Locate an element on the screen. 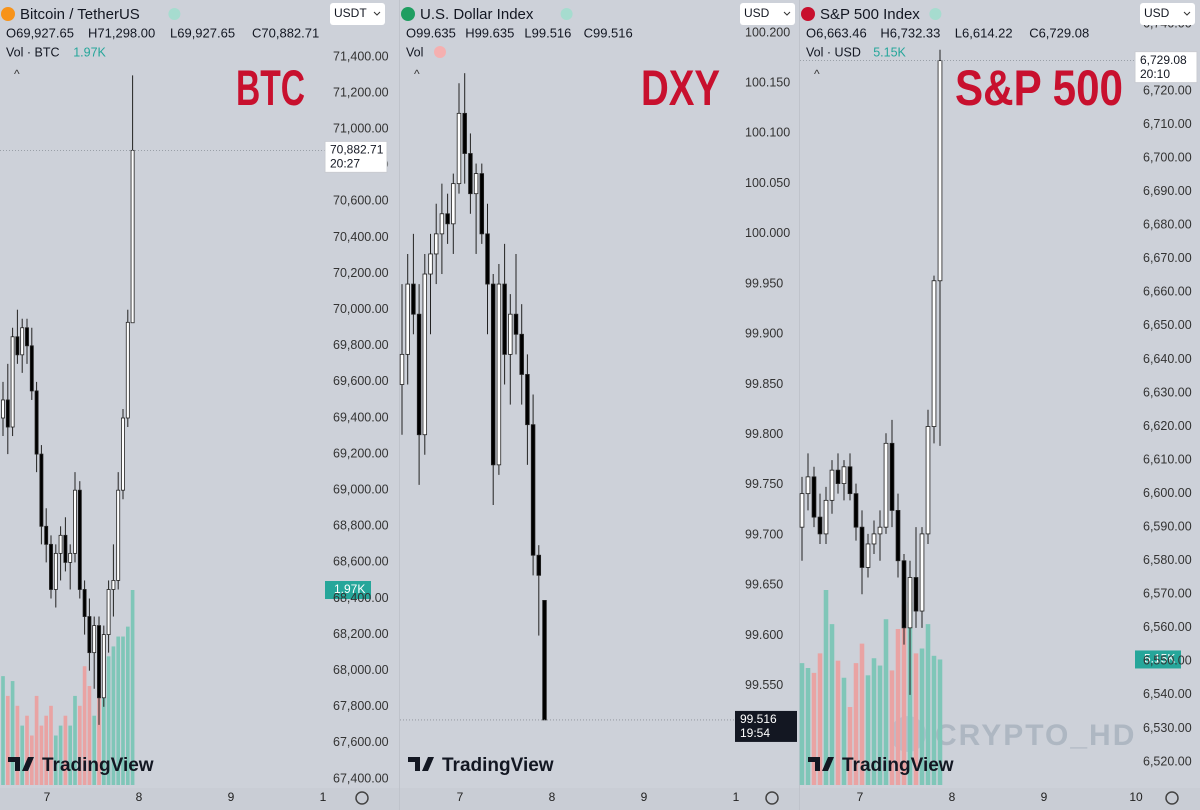 The height and width of the screenshot is (810, 1200). y-tick-label: 68,600.00 is located at coordinates (361, 562).